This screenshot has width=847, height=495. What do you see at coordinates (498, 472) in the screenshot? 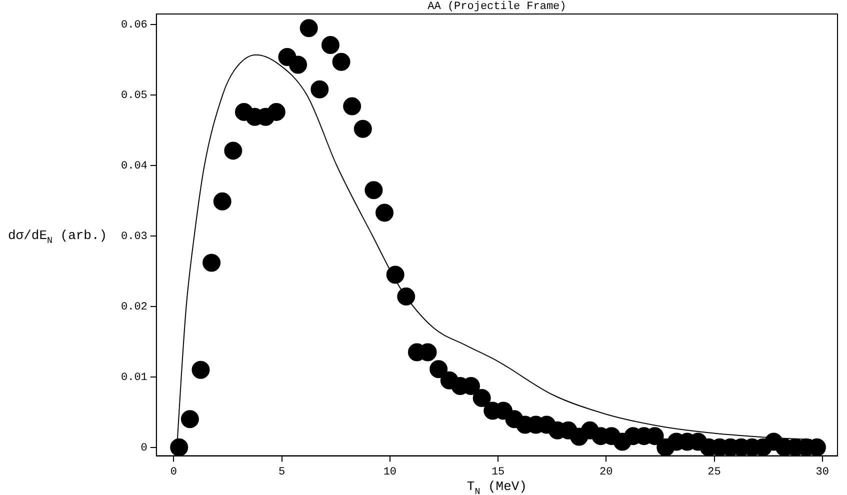
I see `x-tick-label: 15` at bounding box center [498, 472].